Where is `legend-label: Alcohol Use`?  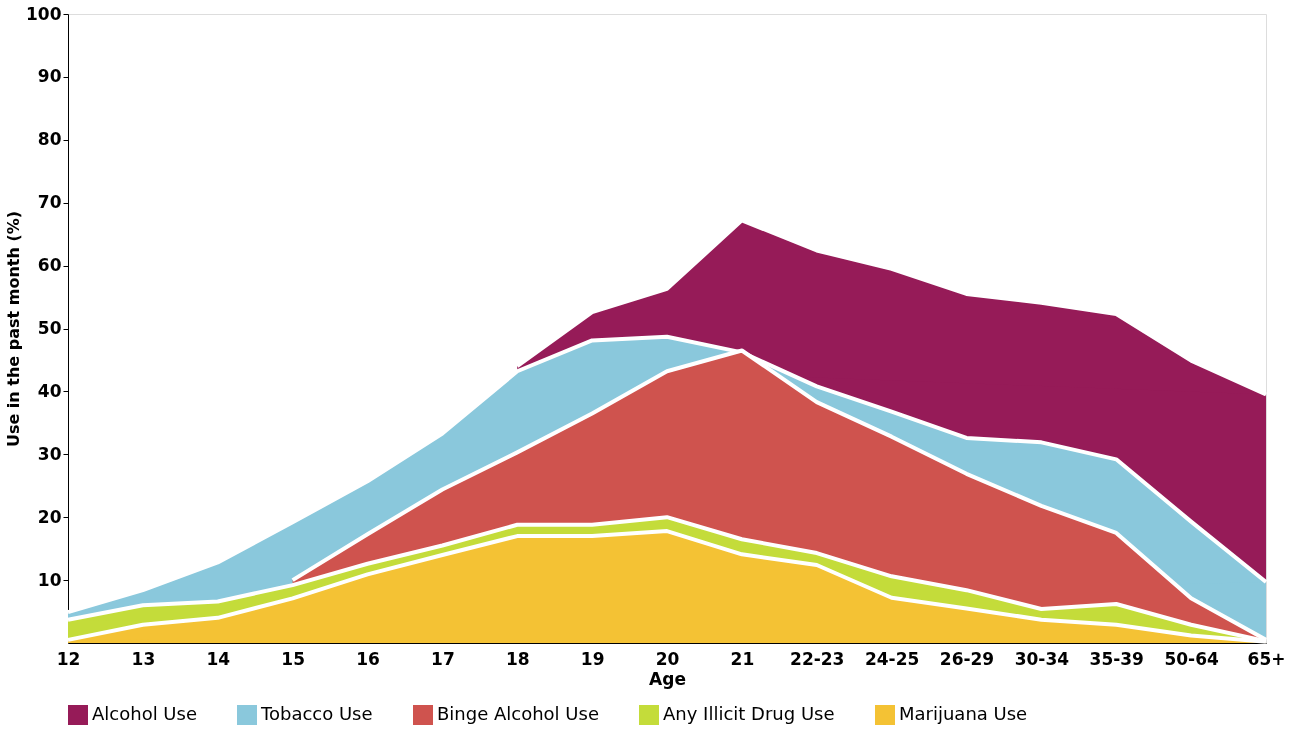 legend-label: Alcohol Use is located at coordinates (144, 713).